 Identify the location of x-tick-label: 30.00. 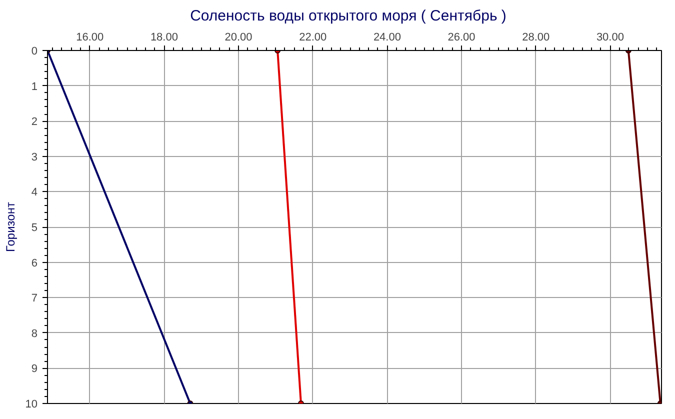
(610, 38).